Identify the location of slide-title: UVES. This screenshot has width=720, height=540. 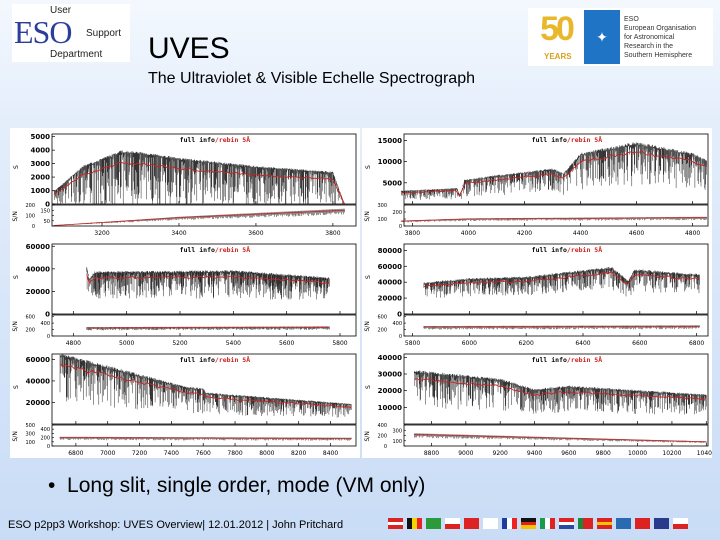
(189, 48).